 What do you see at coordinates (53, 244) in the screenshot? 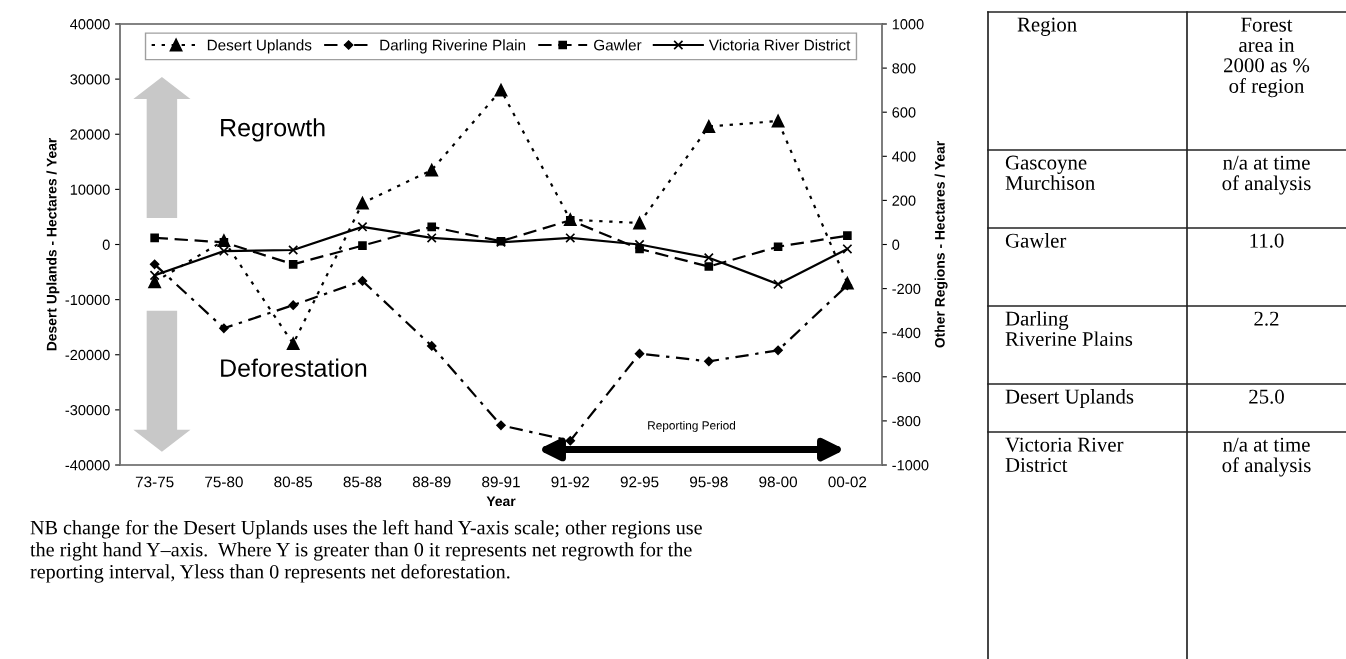
I see `y-axis-title: Desert Uplands - Hectares / Year` at bounding box center [53, 244].